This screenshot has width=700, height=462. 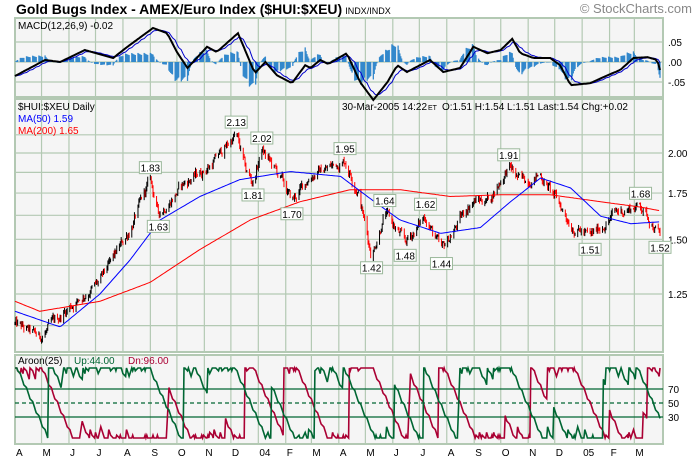 I want to click on macd-tick-label: -.05, so click(x=677, y=83).